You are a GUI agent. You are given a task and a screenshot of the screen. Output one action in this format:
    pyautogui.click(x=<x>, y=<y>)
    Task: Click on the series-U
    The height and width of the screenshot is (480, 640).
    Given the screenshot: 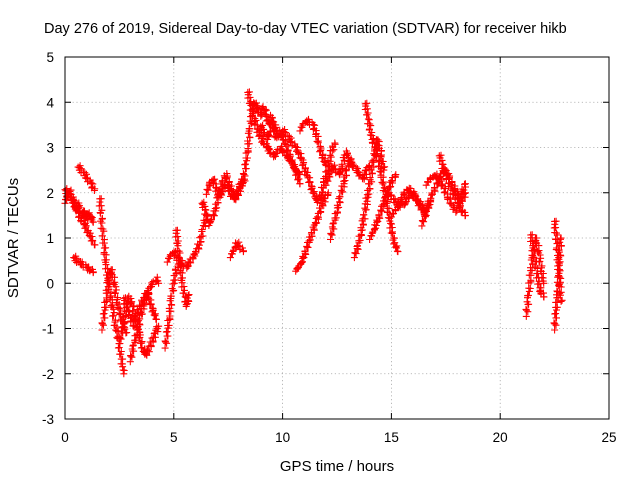 What is the action you would take?
    pyautogui.click(x=312, y=232)
    